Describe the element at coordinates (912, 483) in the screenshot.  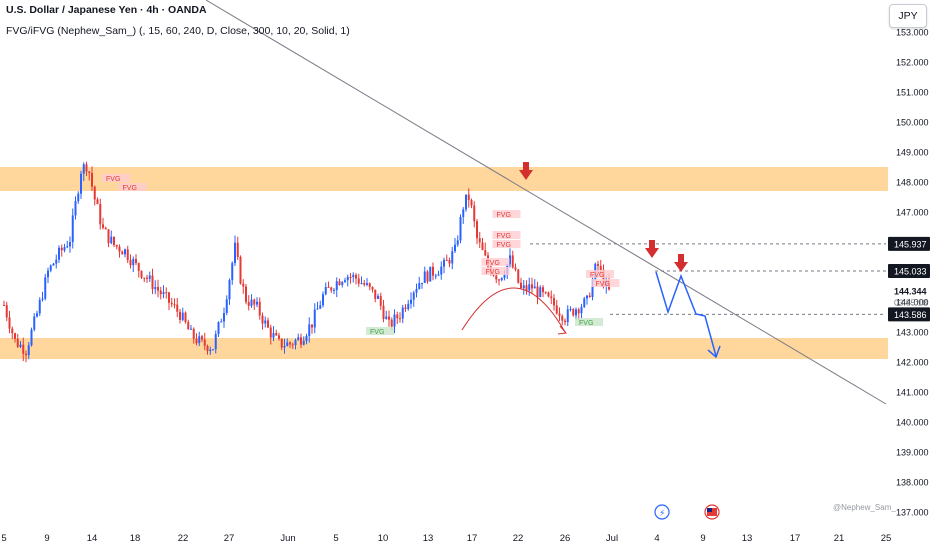
I see `y-tick-label: 138.000` at that location.